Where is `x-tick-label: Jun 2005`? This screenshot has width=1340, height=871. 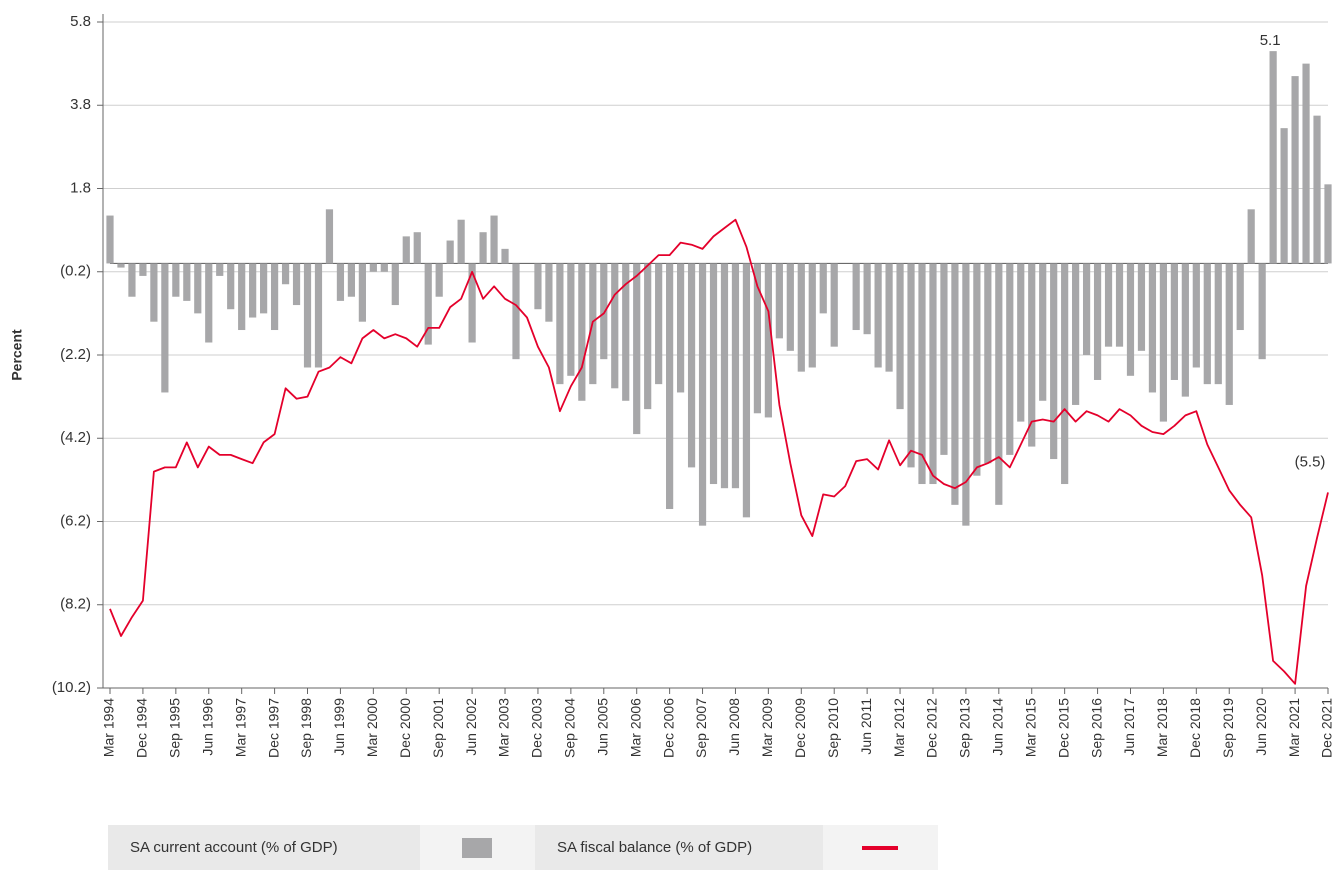
x-tick-label: Jun 2005 is located at coordinates (602, 727).